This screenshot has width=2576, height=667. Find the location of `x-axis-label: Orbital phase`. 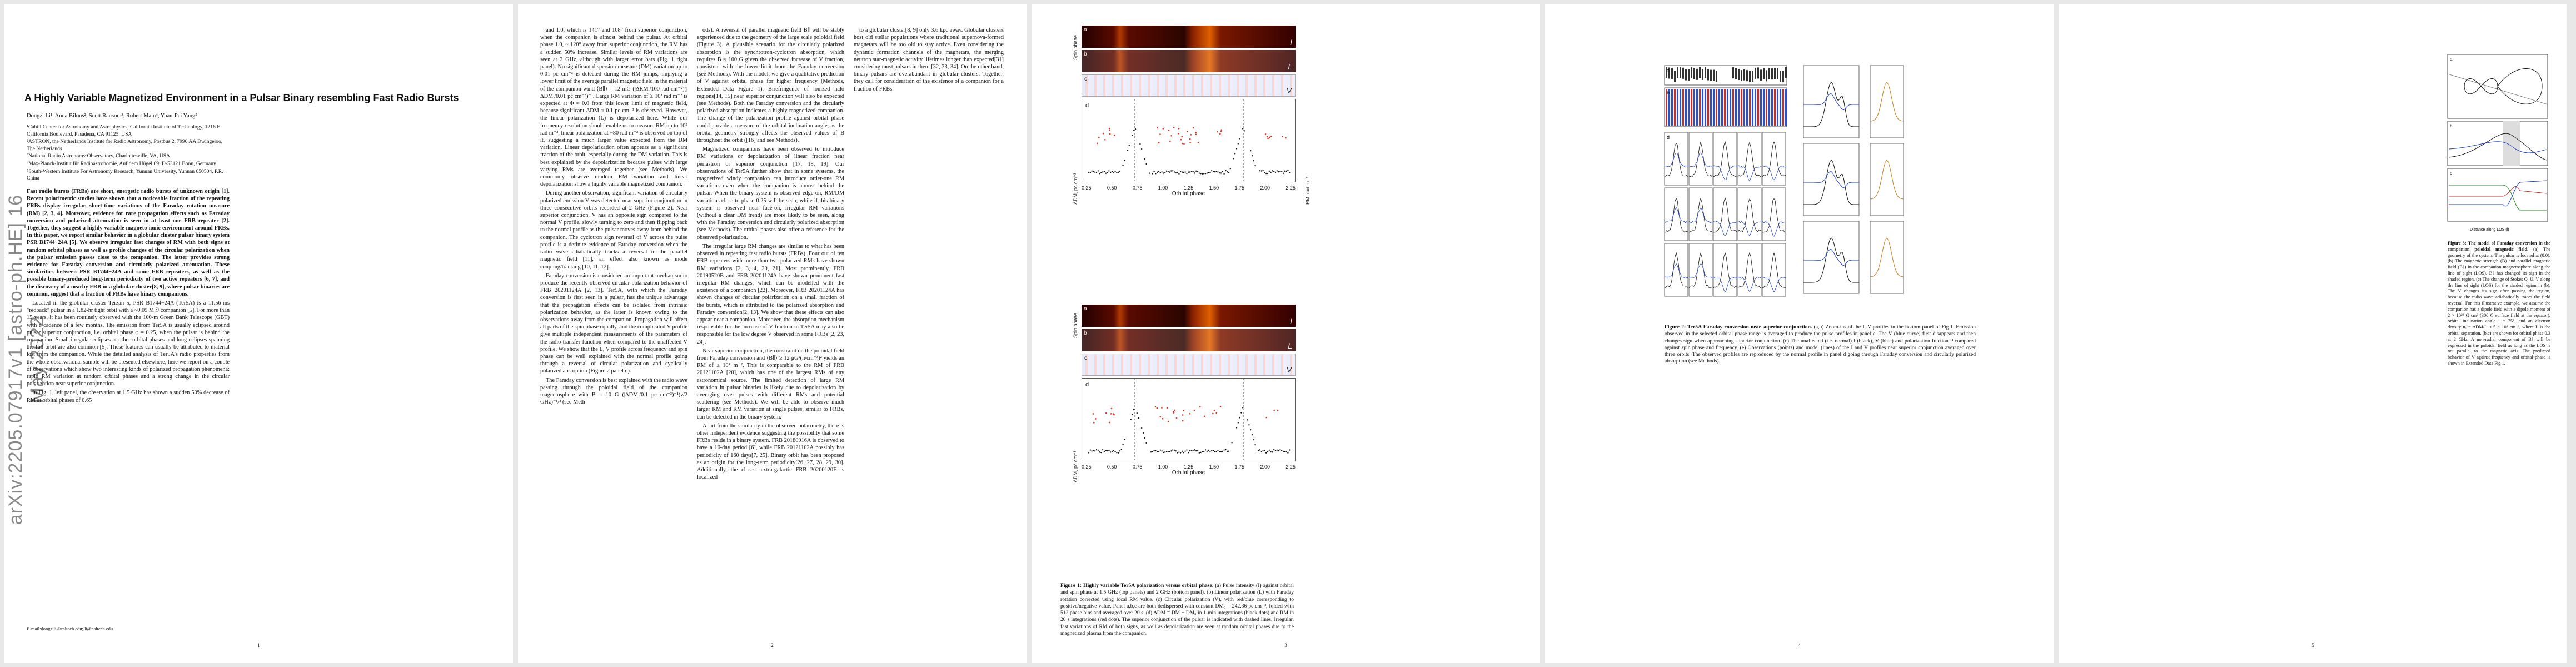

x-axis-label: Orbital phase is located at coordinates (1188, 473).